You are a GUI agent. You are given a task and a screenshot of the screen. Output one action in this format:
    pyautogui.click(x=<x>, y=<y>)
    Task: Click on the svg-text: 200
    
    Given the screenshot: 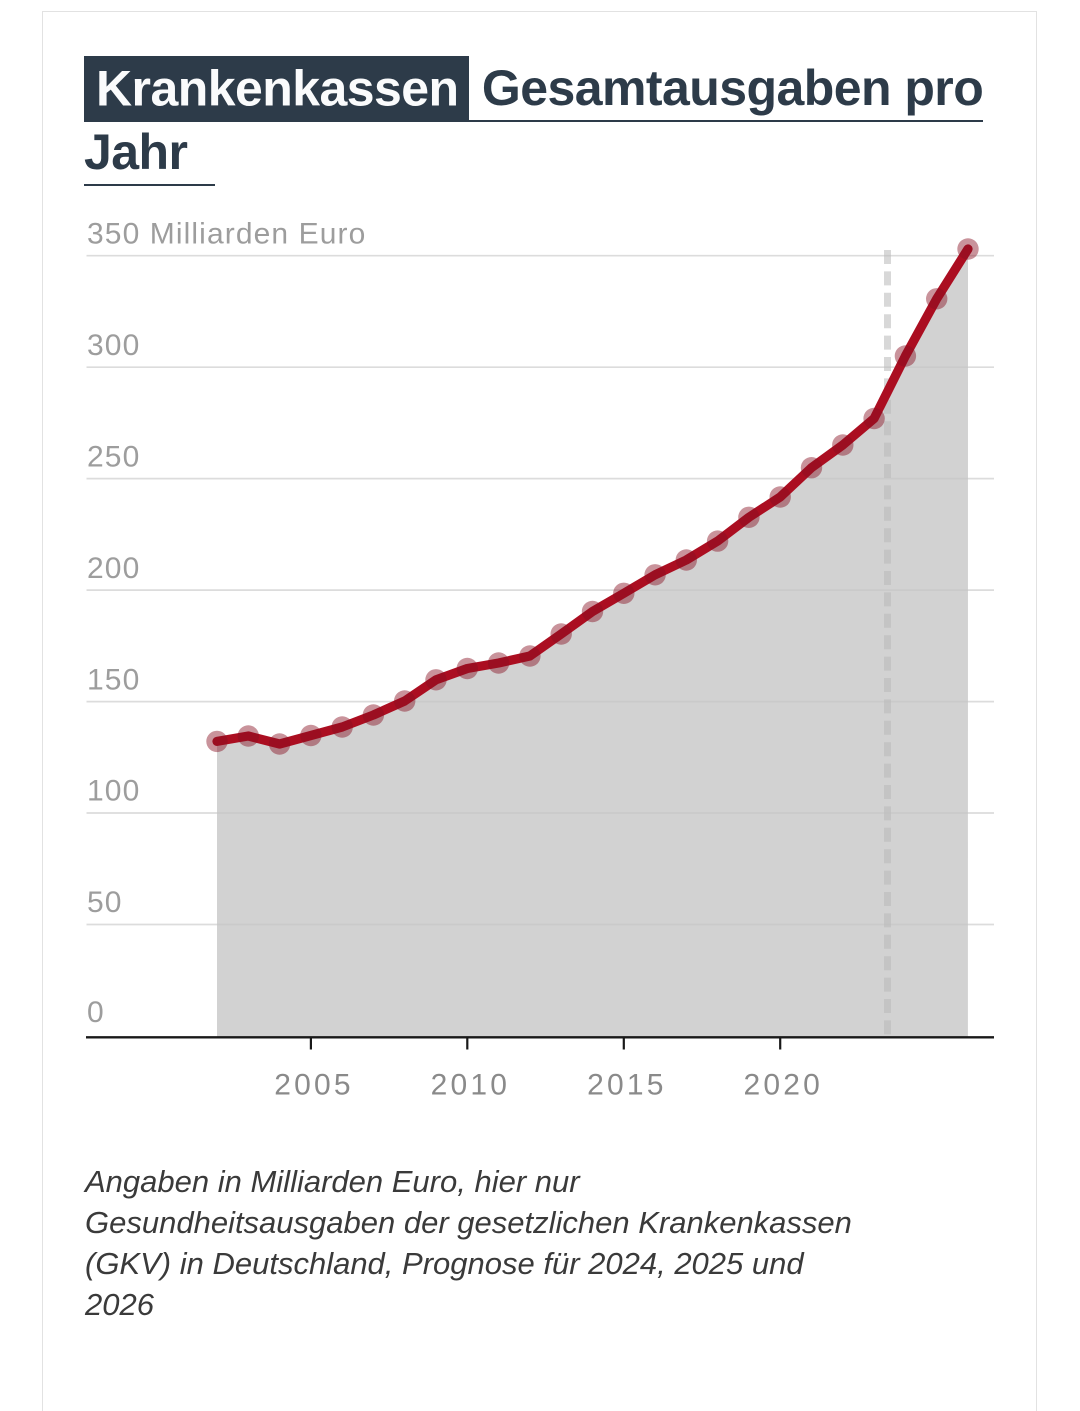 What is the action you would take?
    pyautogui.click(x=113, y=568)
    